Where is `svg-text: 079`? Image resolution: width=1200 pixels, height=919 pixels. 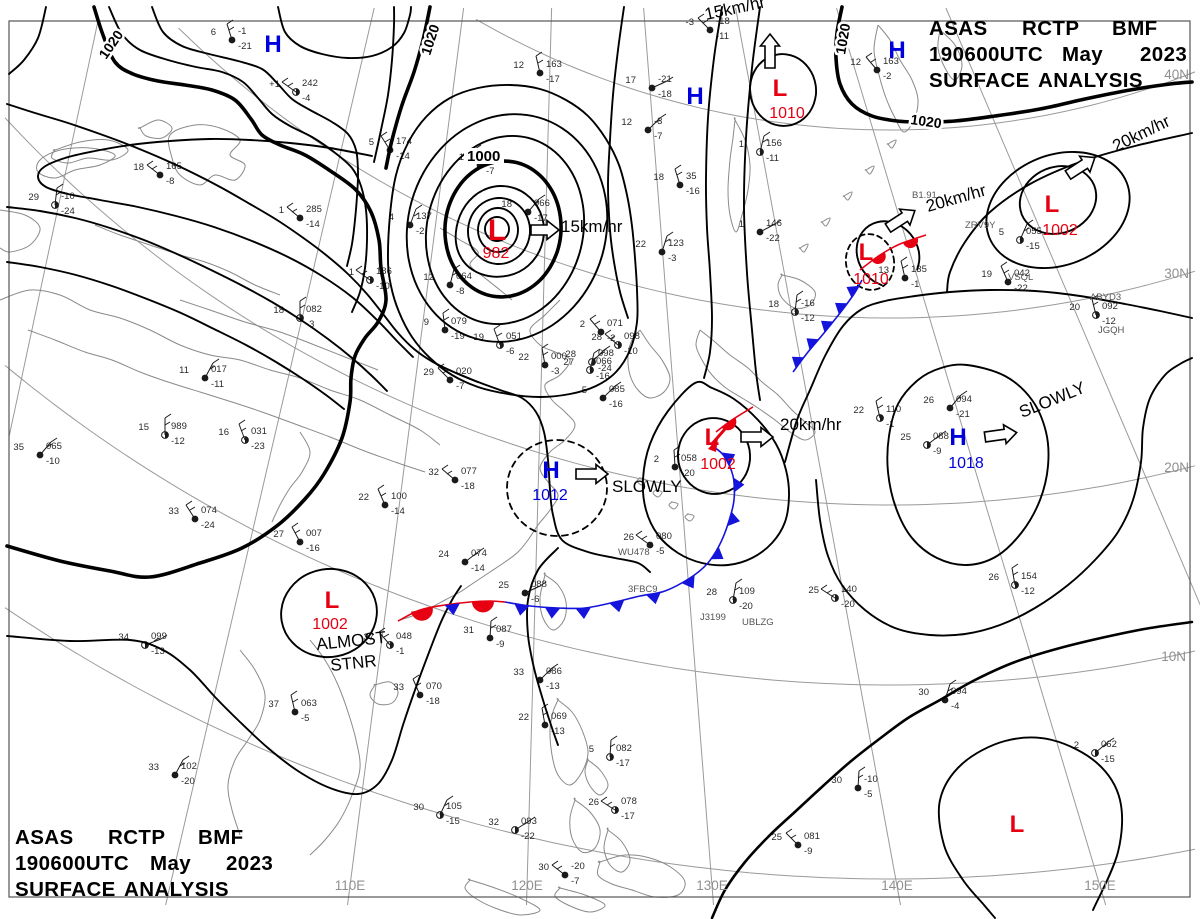 svg-text: 079 is located at coordinates (459, 321).